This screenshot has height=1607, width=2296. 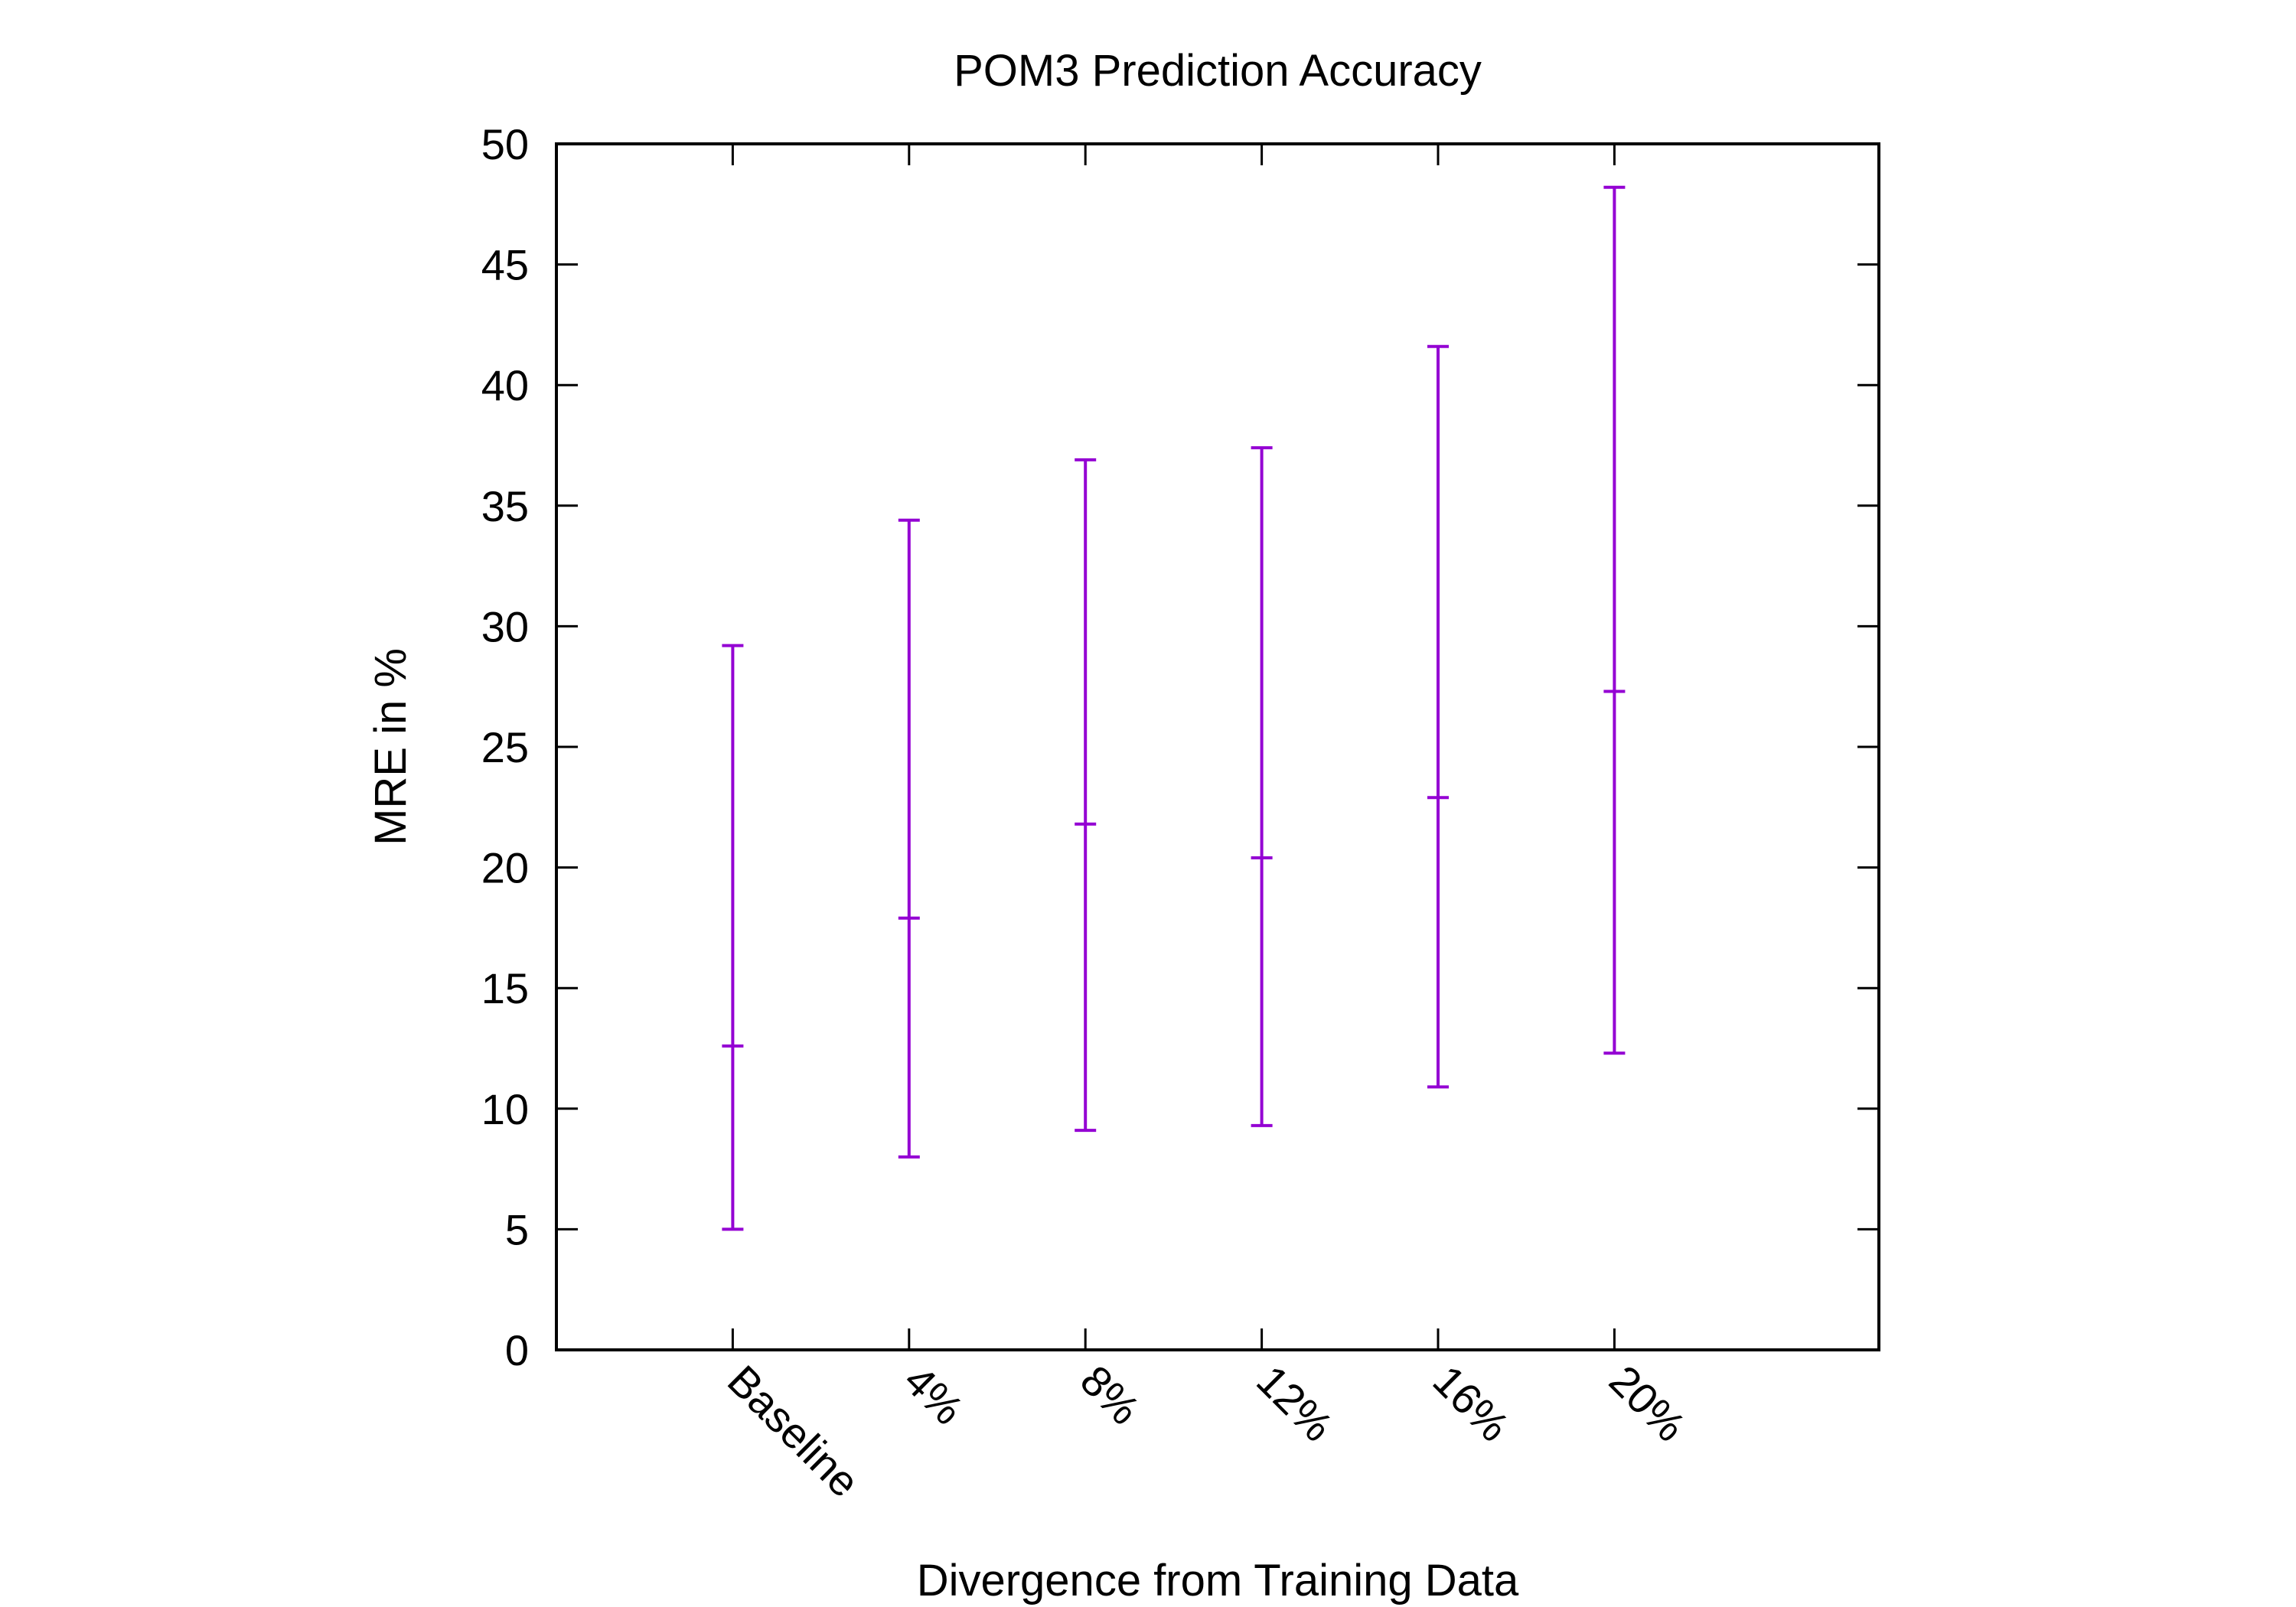 What do you see at coordinates (505, 626) in the screenshot?
I see `y-tick-label: 30` at bounding box center [505, 626].